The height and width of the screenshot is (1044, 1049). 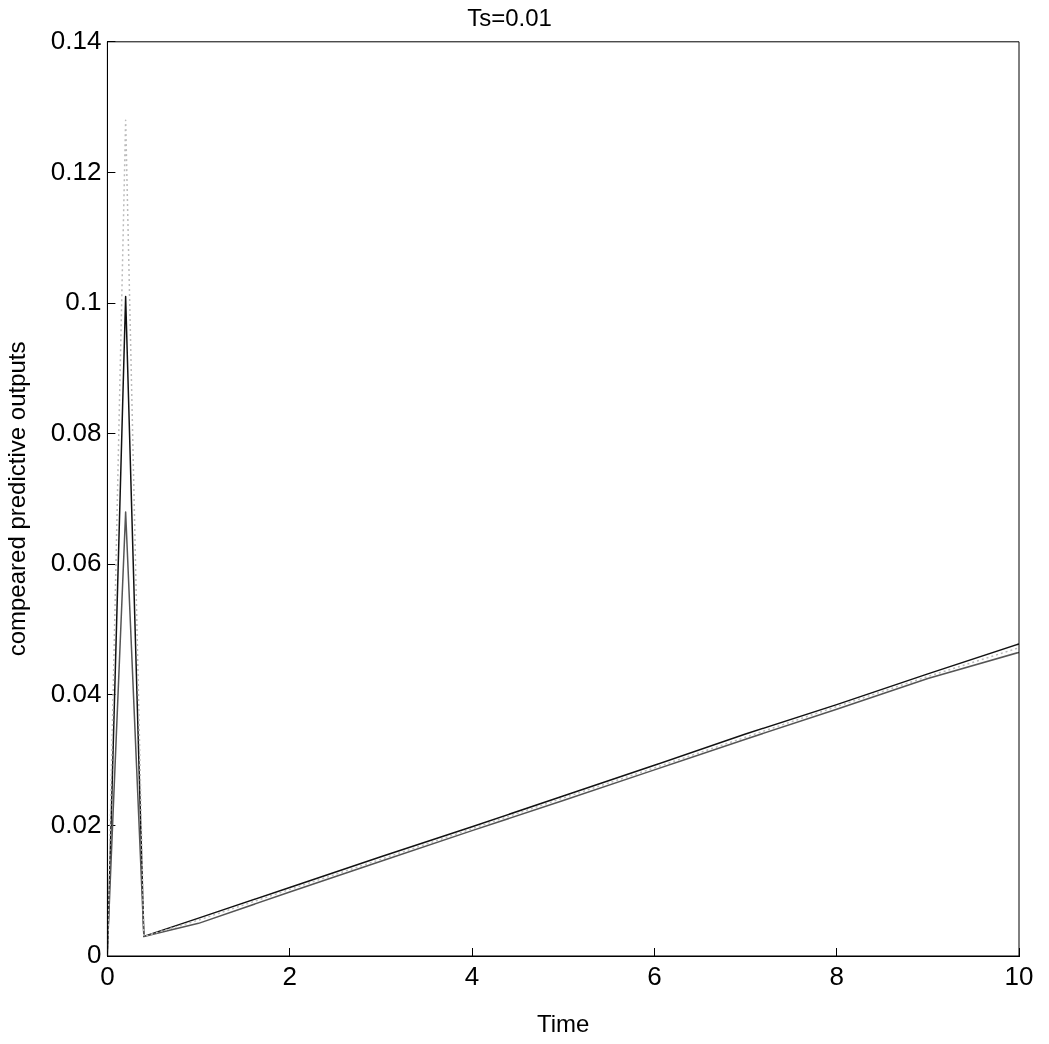 I want to click on y-tick-label: 0.04, so click(x=76, y=692).